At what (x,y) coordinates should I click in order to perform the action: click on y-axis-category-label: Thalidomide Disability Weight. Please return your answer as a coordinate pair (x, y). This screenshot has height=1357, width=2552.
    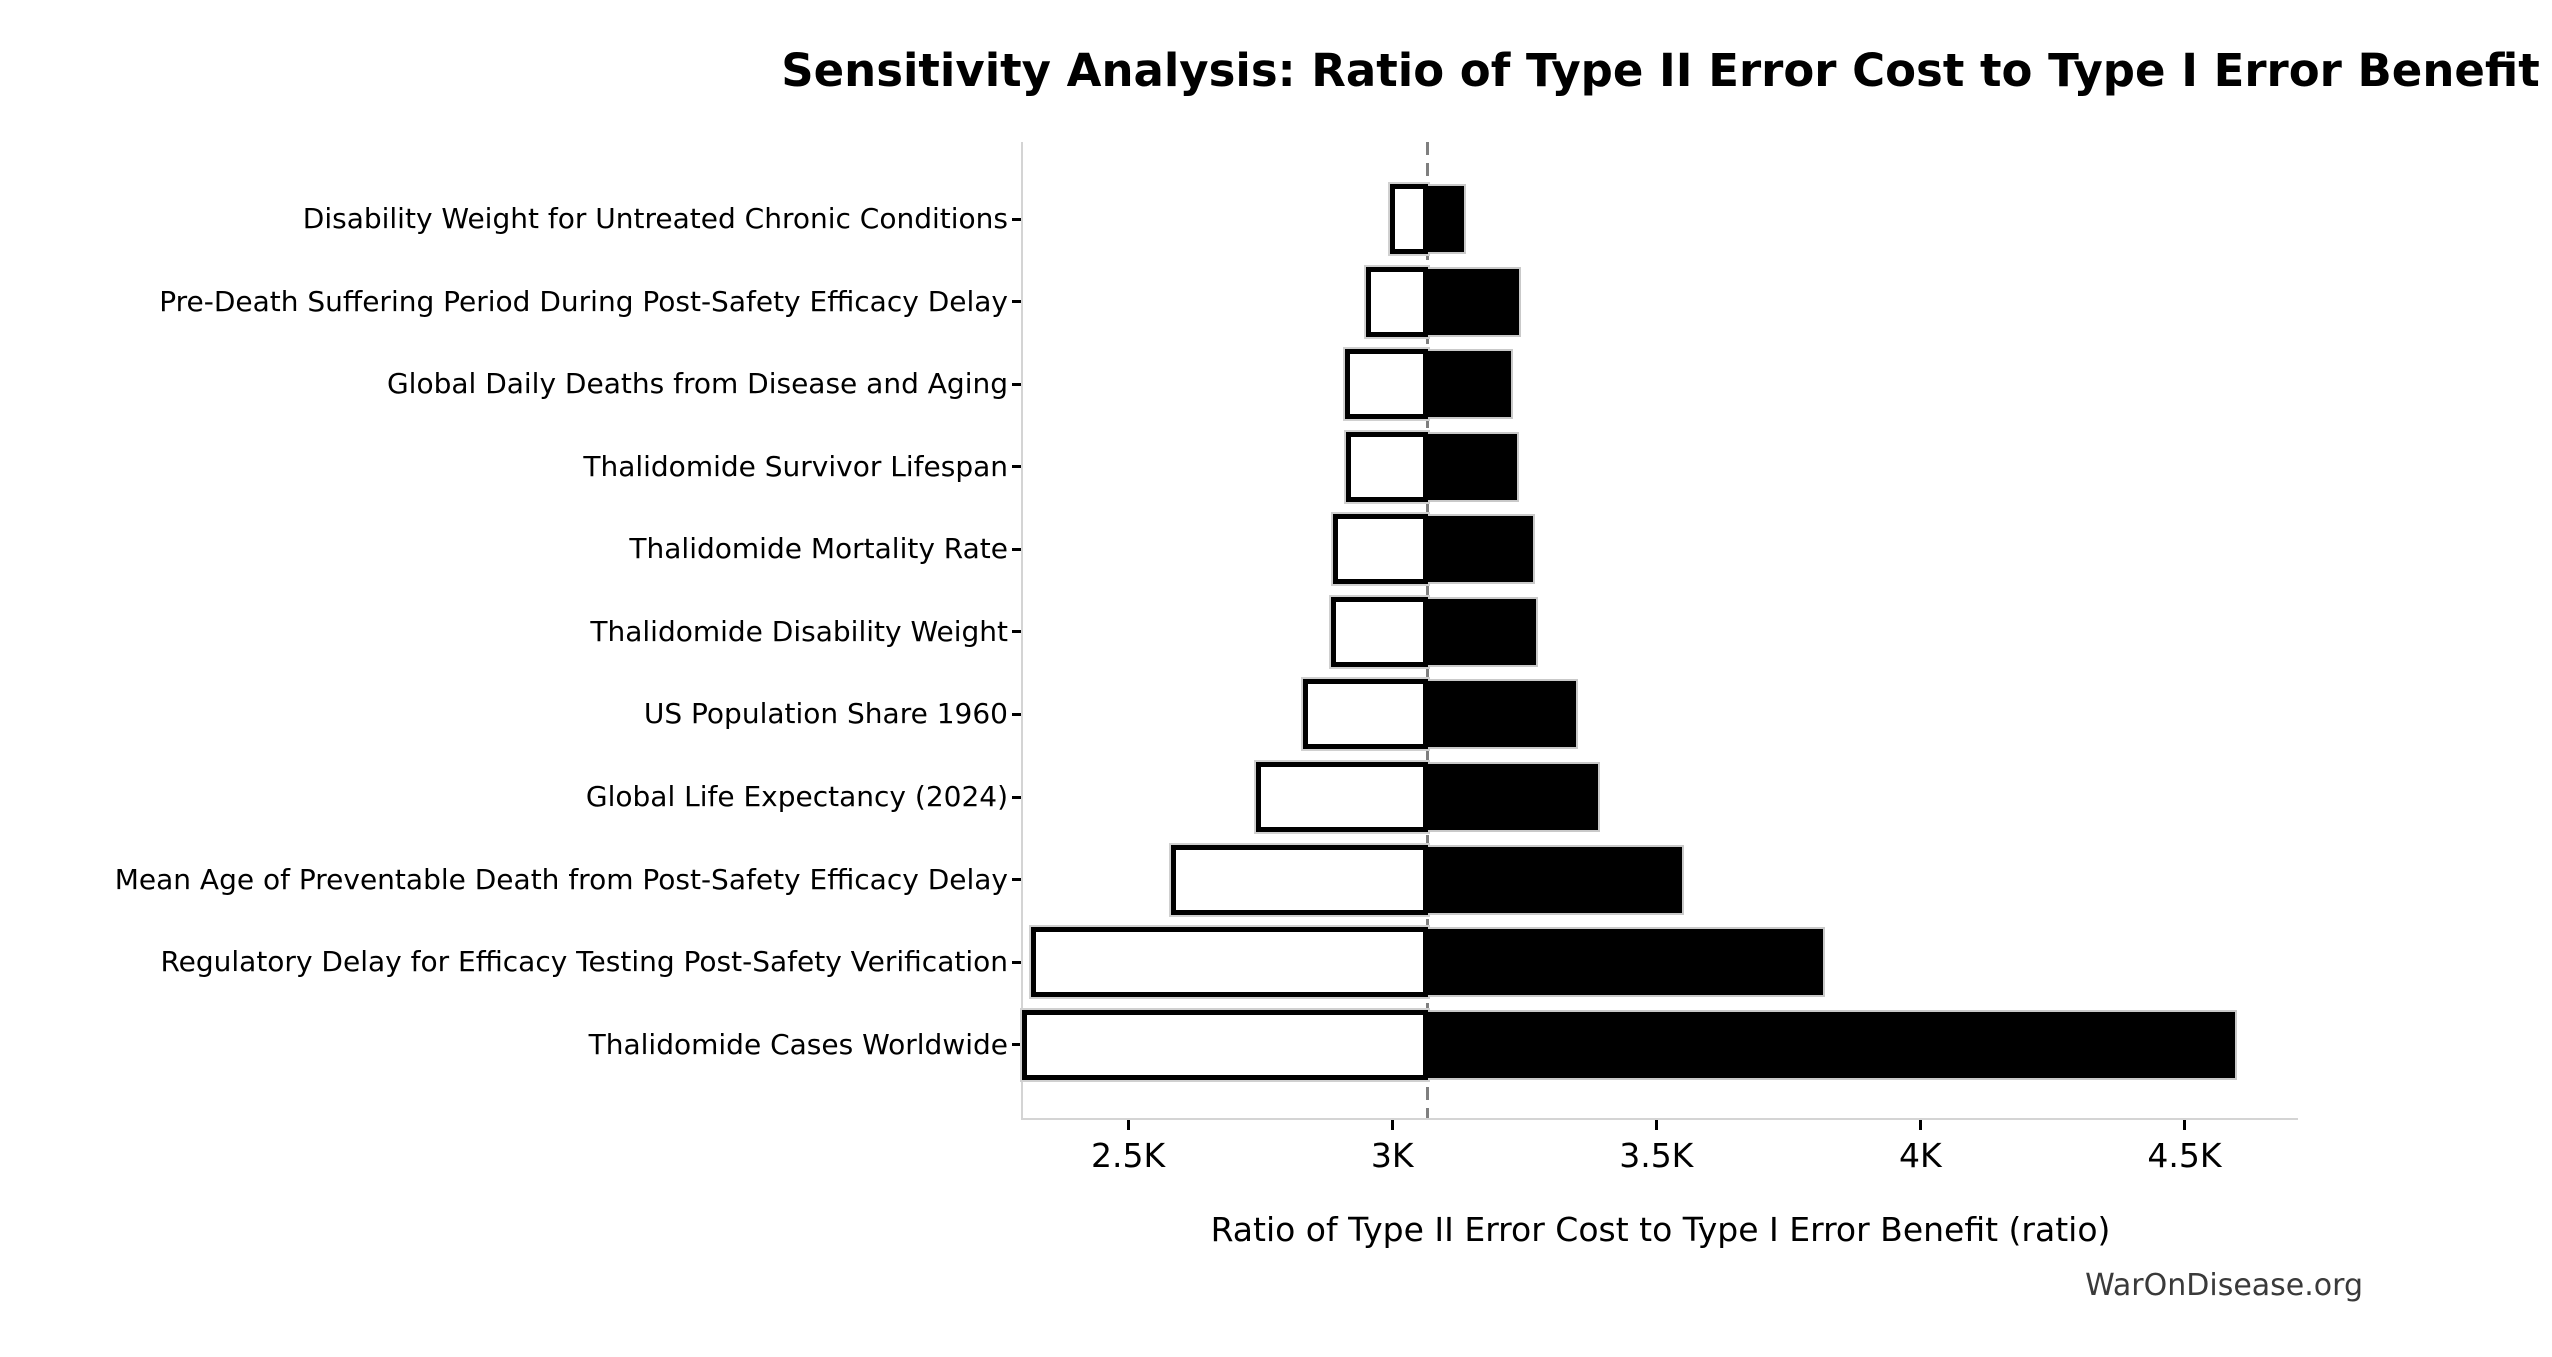
    Looking at the image, I should click on (799, 631).